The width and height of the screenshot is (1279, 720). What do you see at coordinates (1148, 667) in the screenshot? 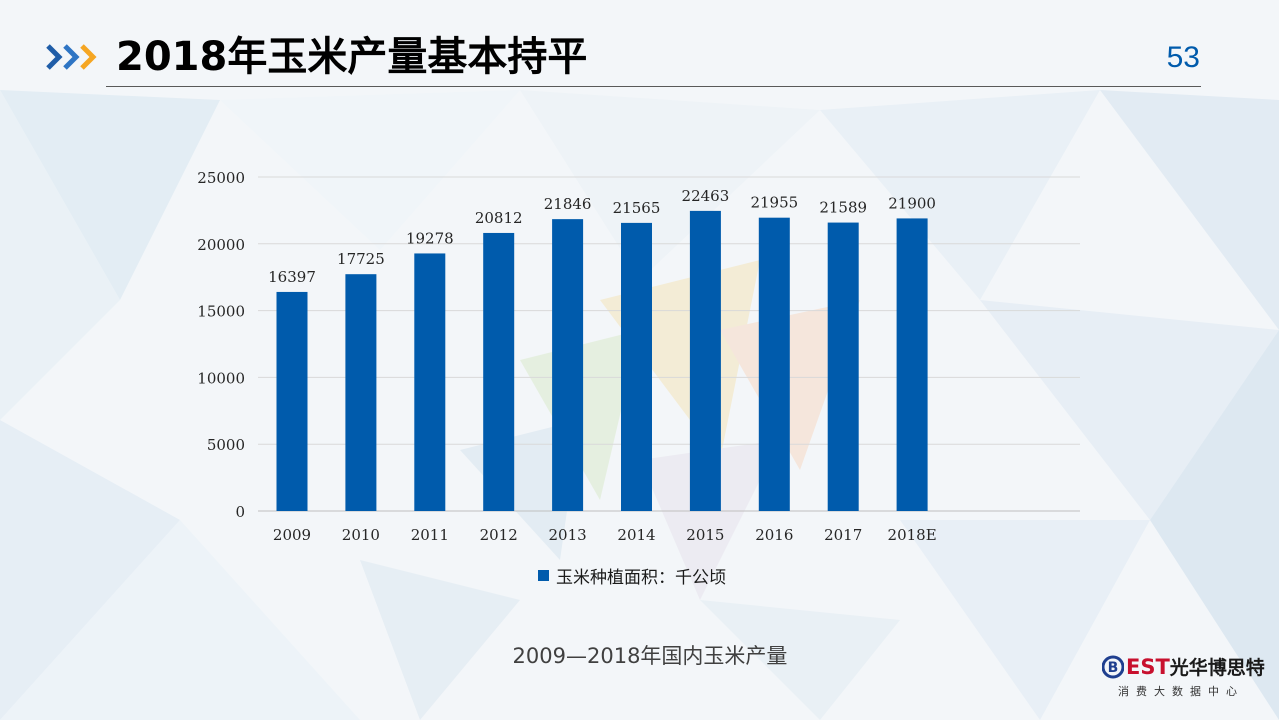
I see `logo-est: EST` at bounding box center [1148, 667].